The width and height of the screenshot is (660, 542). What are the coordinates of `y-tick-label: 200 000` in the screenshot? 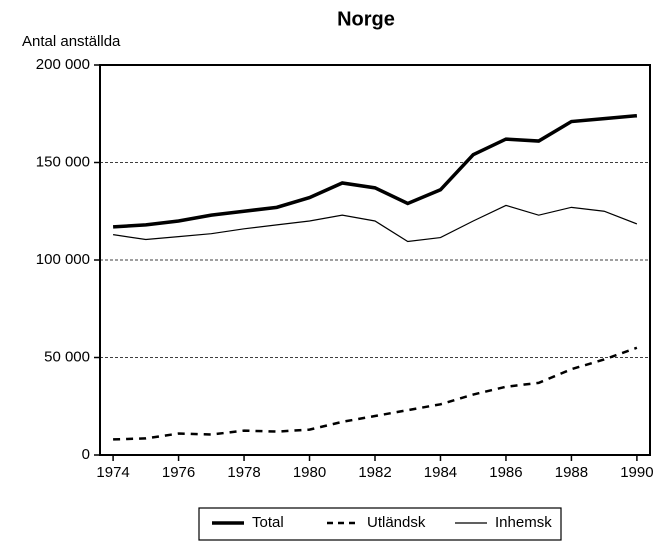 It's located at (63, 64).